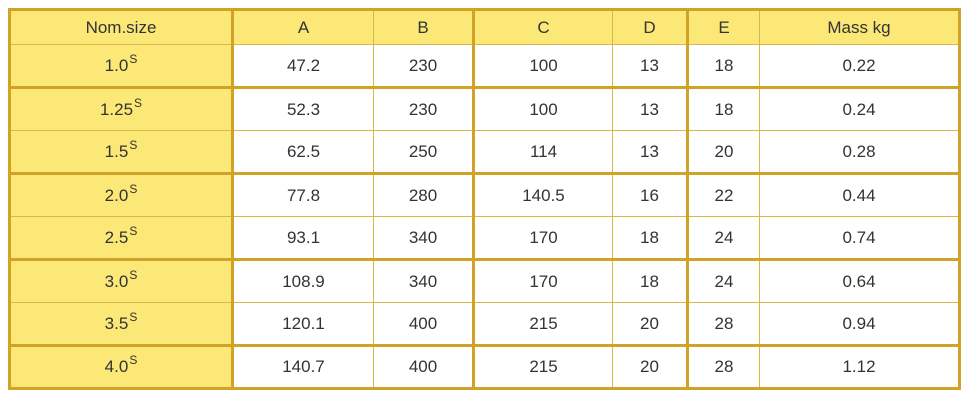 This screenshot has height=408, width=966. I want to click on data-cell-a: 93.1, so click(303, 238).